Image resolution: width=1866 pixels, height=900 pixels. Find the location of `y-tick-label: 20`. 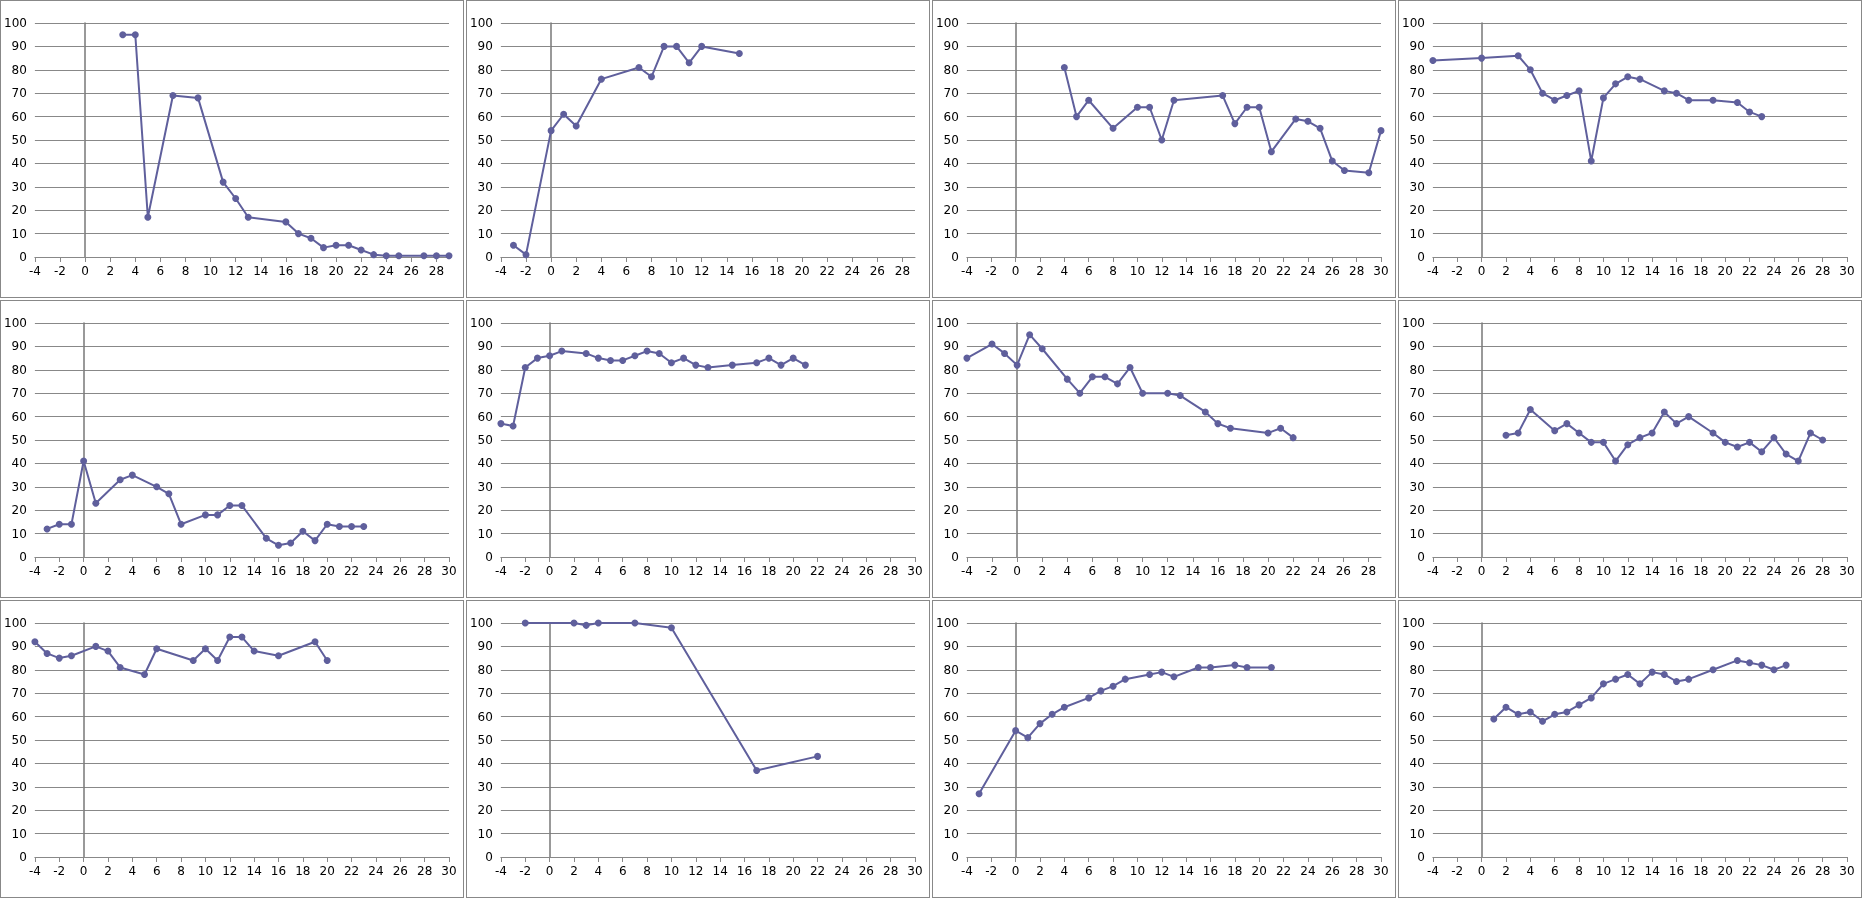

y-tick-label: 20 is located at coordinates (19, 810).